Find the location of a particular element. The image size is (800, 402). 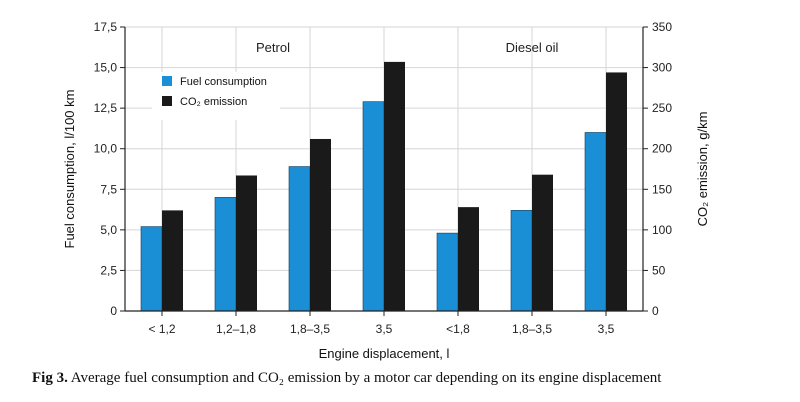

left-axis-ticks: 0 2,5 5,0 7,5 10,0 12,5 15,0 17,5 is located at coordinates (109, 169).